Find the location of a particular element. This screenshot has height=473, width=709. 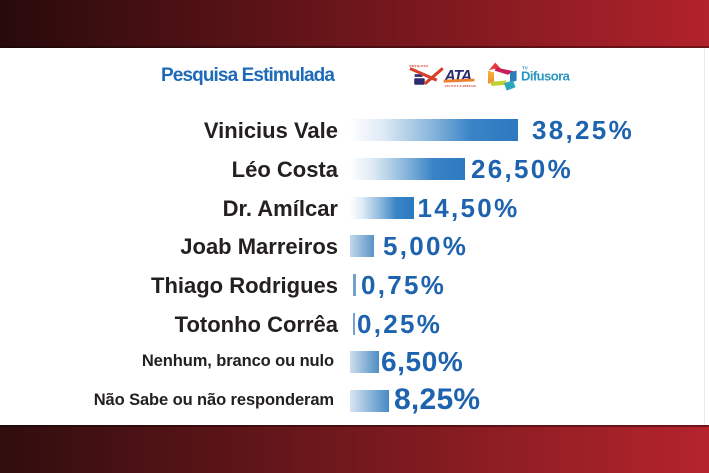

svg-text: PESQUISA is located at coordinates (419, 66).